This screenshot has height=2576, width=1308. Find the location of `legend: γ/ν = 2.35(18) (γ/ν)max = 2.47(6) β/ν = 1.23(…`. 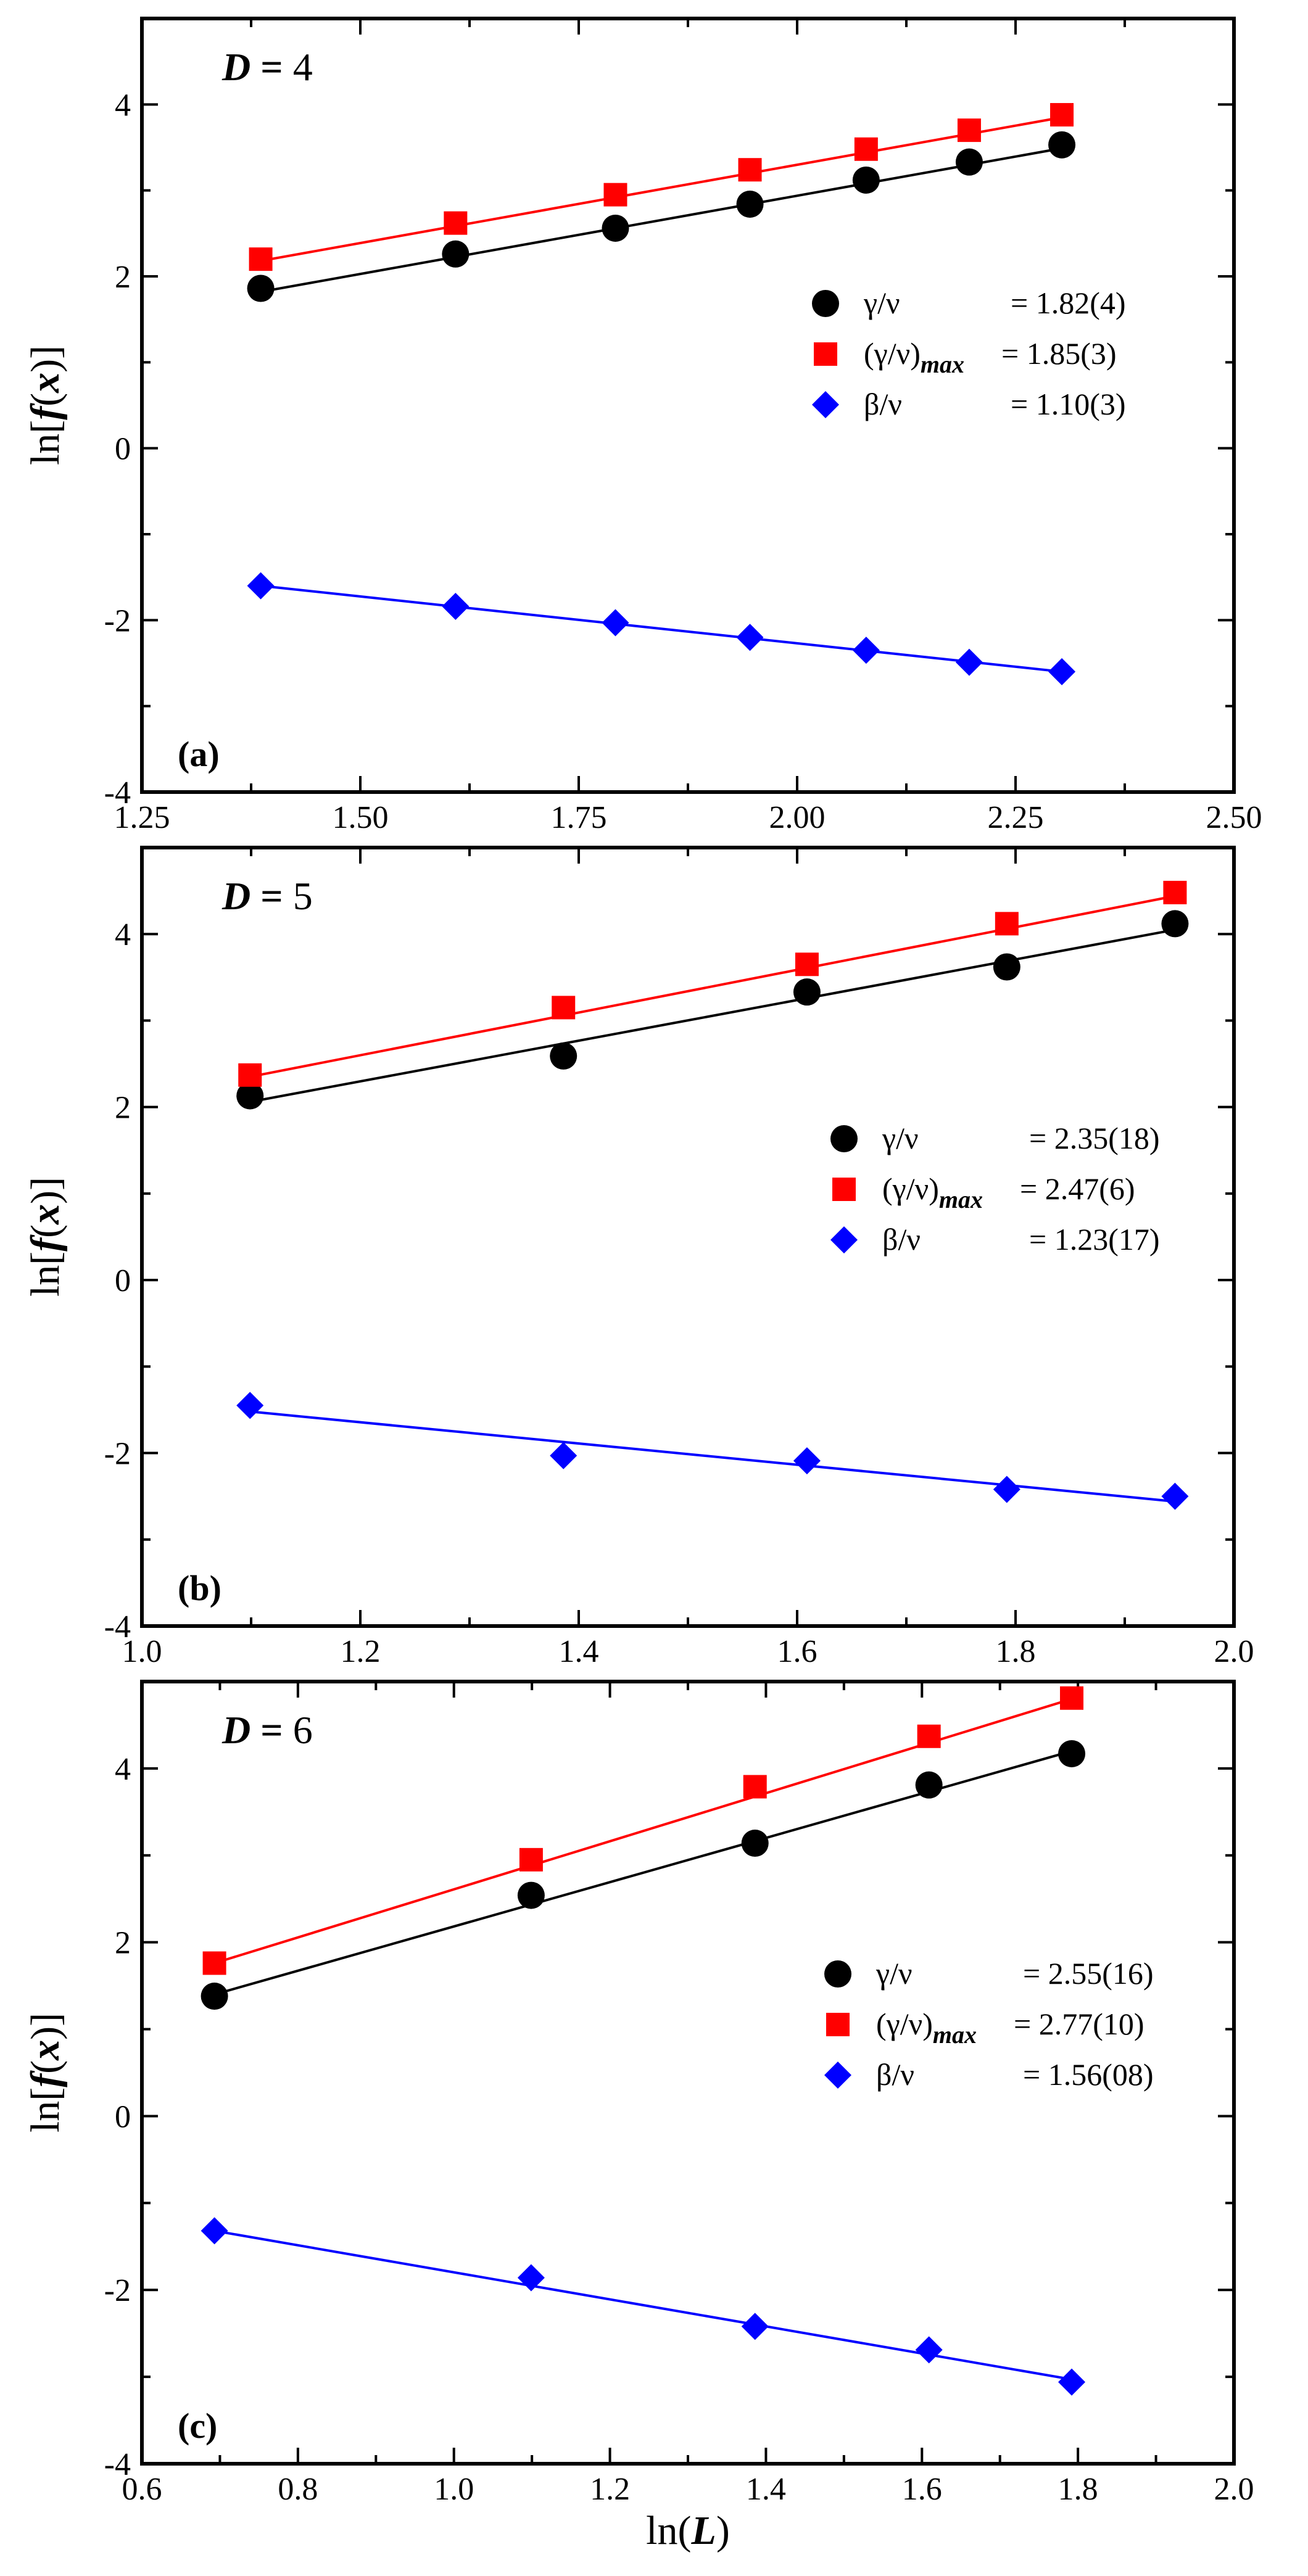

legend: γ/ν = 2.35(18) (γ/ν)max = 2.47(6) β/ν = 1.23(… is located at coordinates (995, 1189).